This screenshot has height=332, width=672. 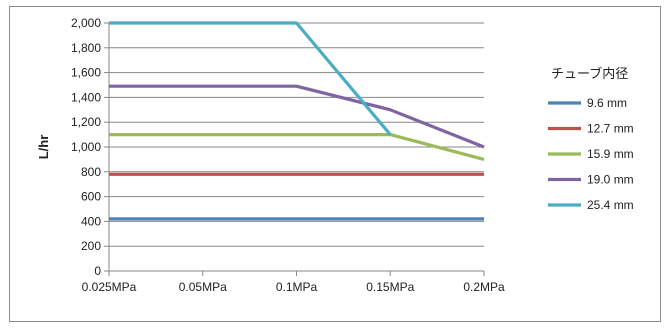 What do you see at coordinates (86, 23) in the screenshot?
I see `y-tick-label: 2,000` at bounding box center [86, 23].